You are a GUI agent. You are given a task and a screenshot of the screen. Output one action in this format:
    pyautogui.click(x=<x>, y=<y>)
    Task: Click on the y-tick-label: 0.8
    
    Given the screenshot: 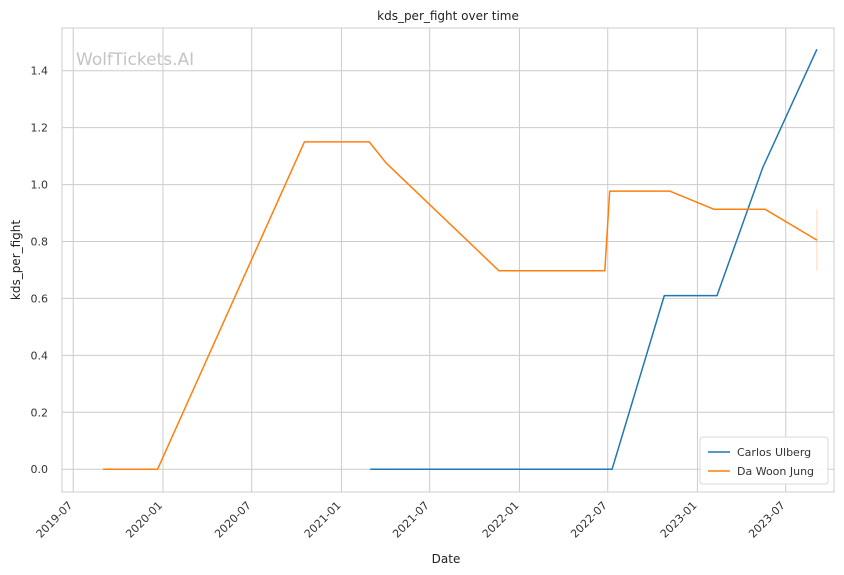 What is the action you would take?
    pyautogui.click(x=40, y=241)
    